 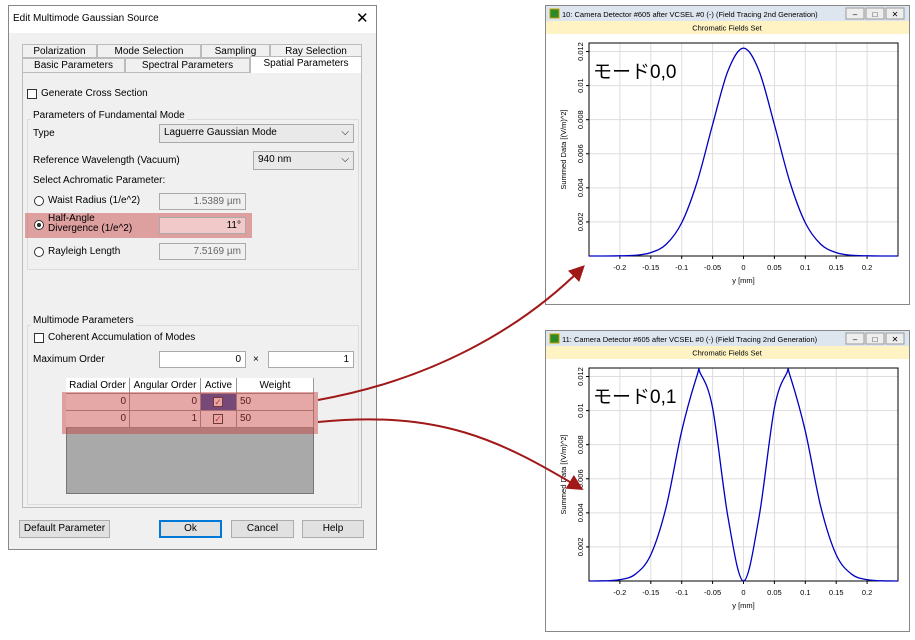 I want to click on y-tick-label: 0.004, so click(x=580, y=187).